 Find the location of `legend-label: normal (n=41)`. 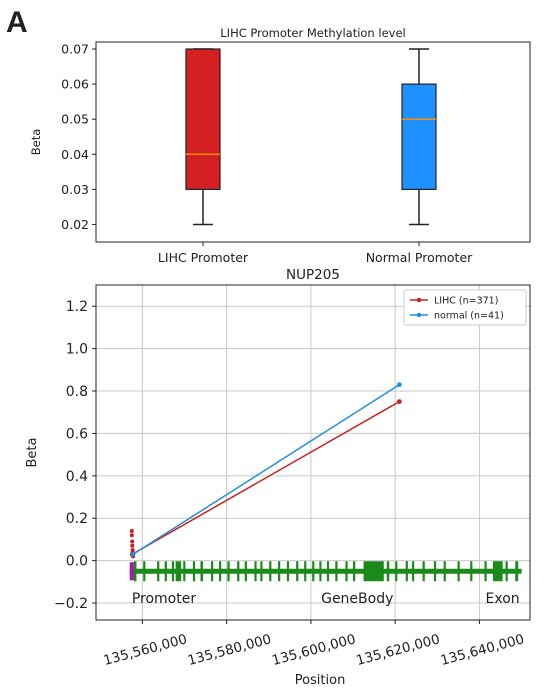

legend-label: normal (n=41) is located at coordinates (469, 316).